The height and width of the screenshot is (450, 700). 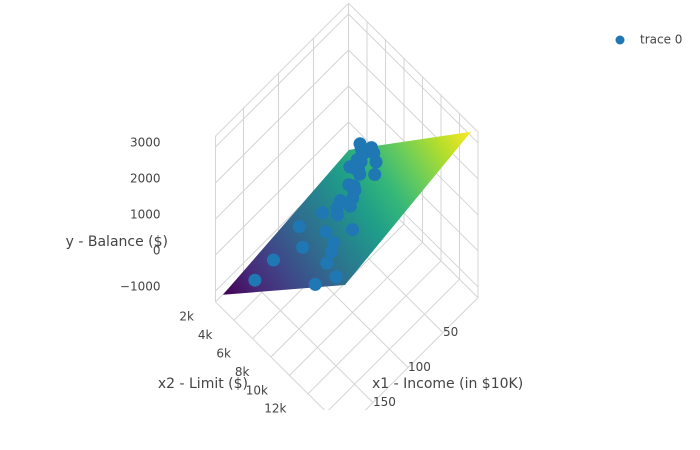 I want to click on x2-tick-label: 12k, so click(x=275, y=409).